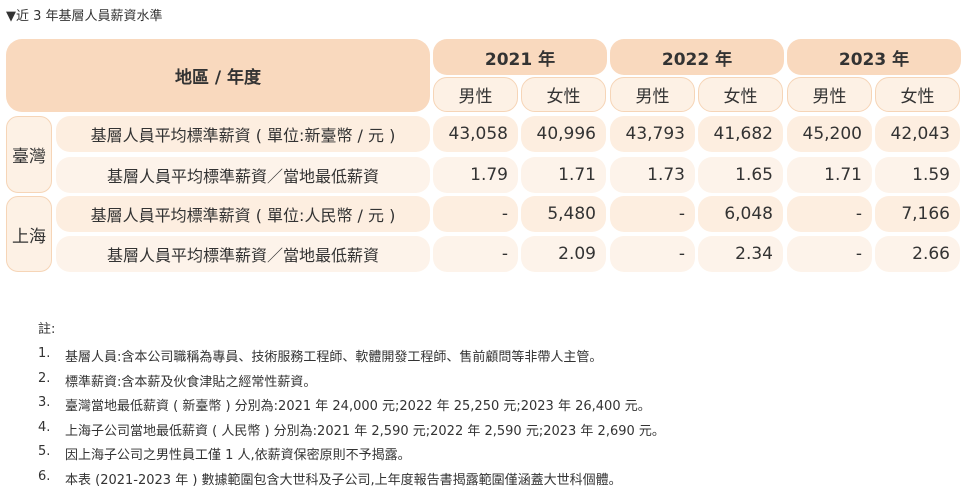 This screenshot has width=965, height=497. Describe the element at coordinates (44, 353) in the screenshot. I see `note-number: 1.` at that location.